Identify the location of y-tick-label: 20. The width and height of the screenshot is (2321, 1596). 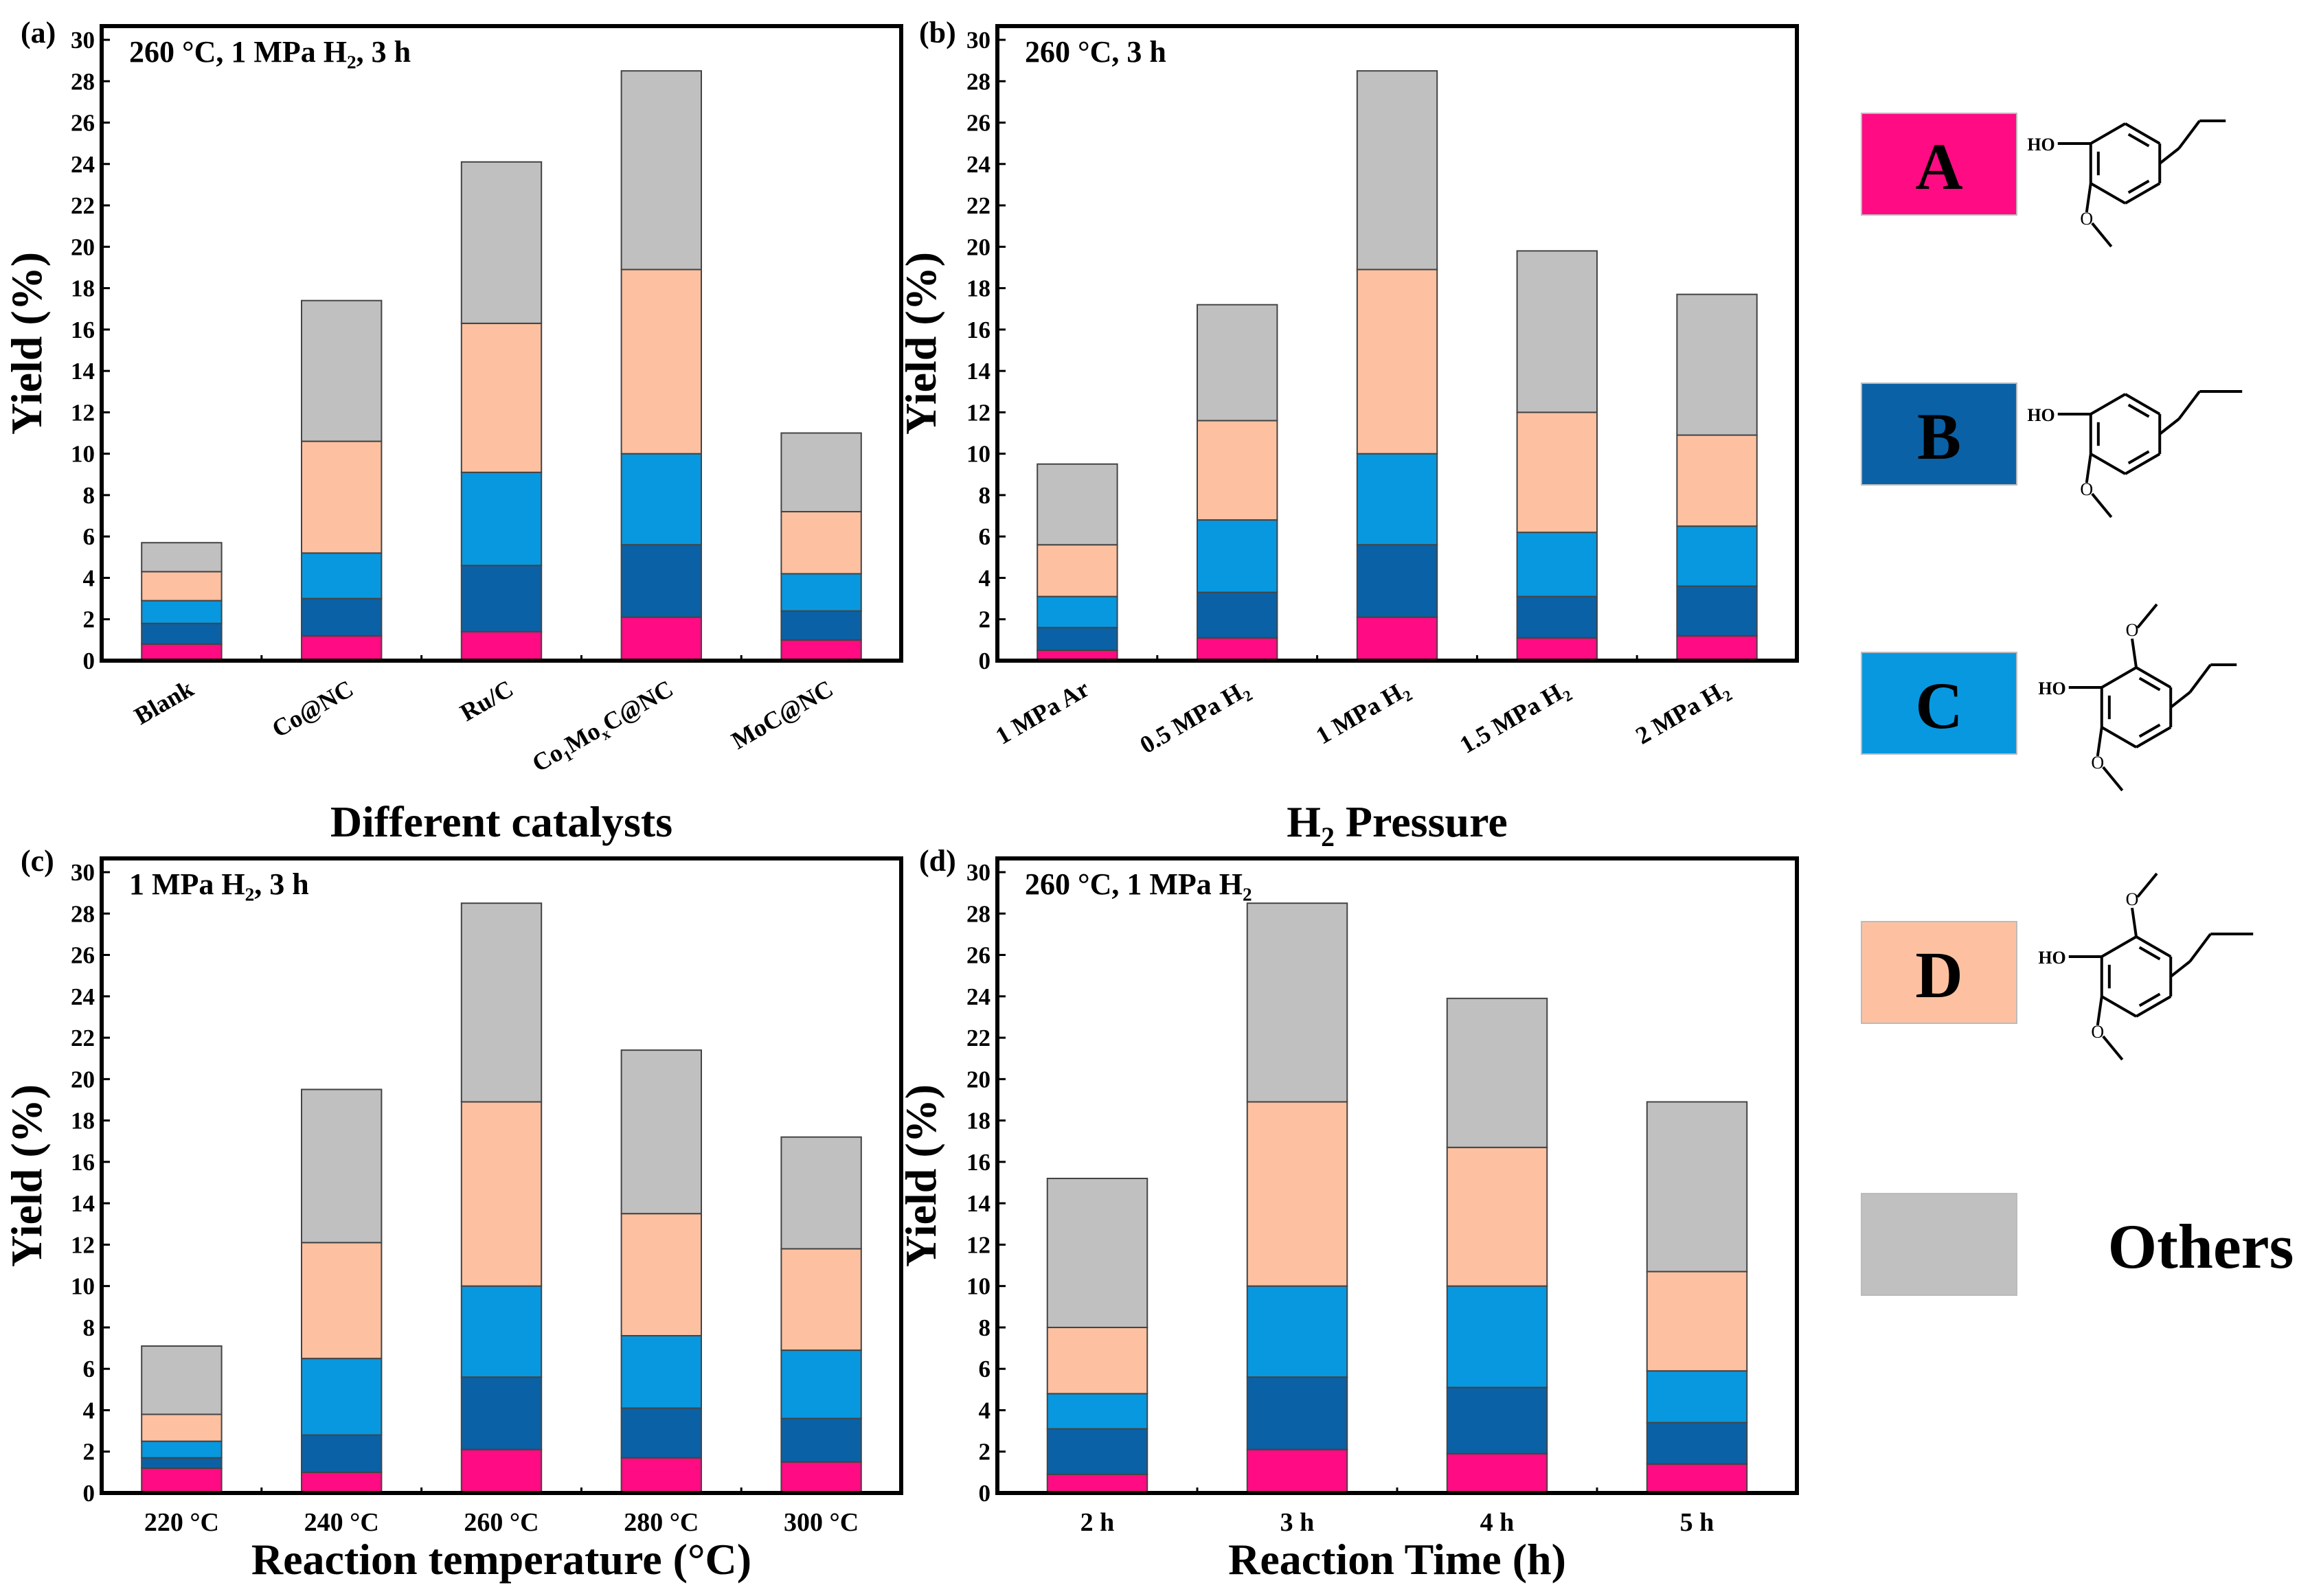
(978, 247).